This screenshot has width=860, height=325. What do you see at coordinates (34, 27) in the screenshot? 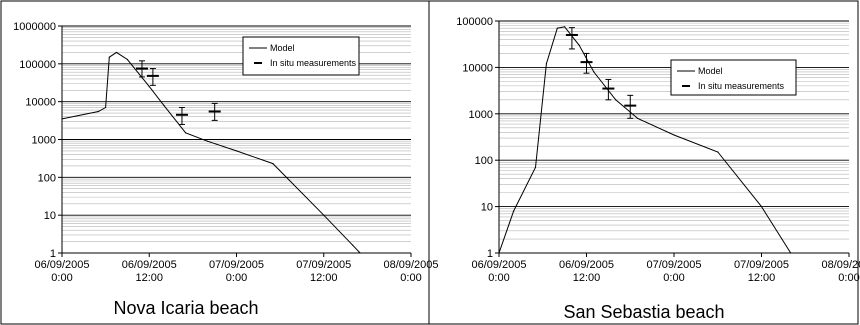
I see `y-tick-label: 1000000` at bounding box center [34, 27].